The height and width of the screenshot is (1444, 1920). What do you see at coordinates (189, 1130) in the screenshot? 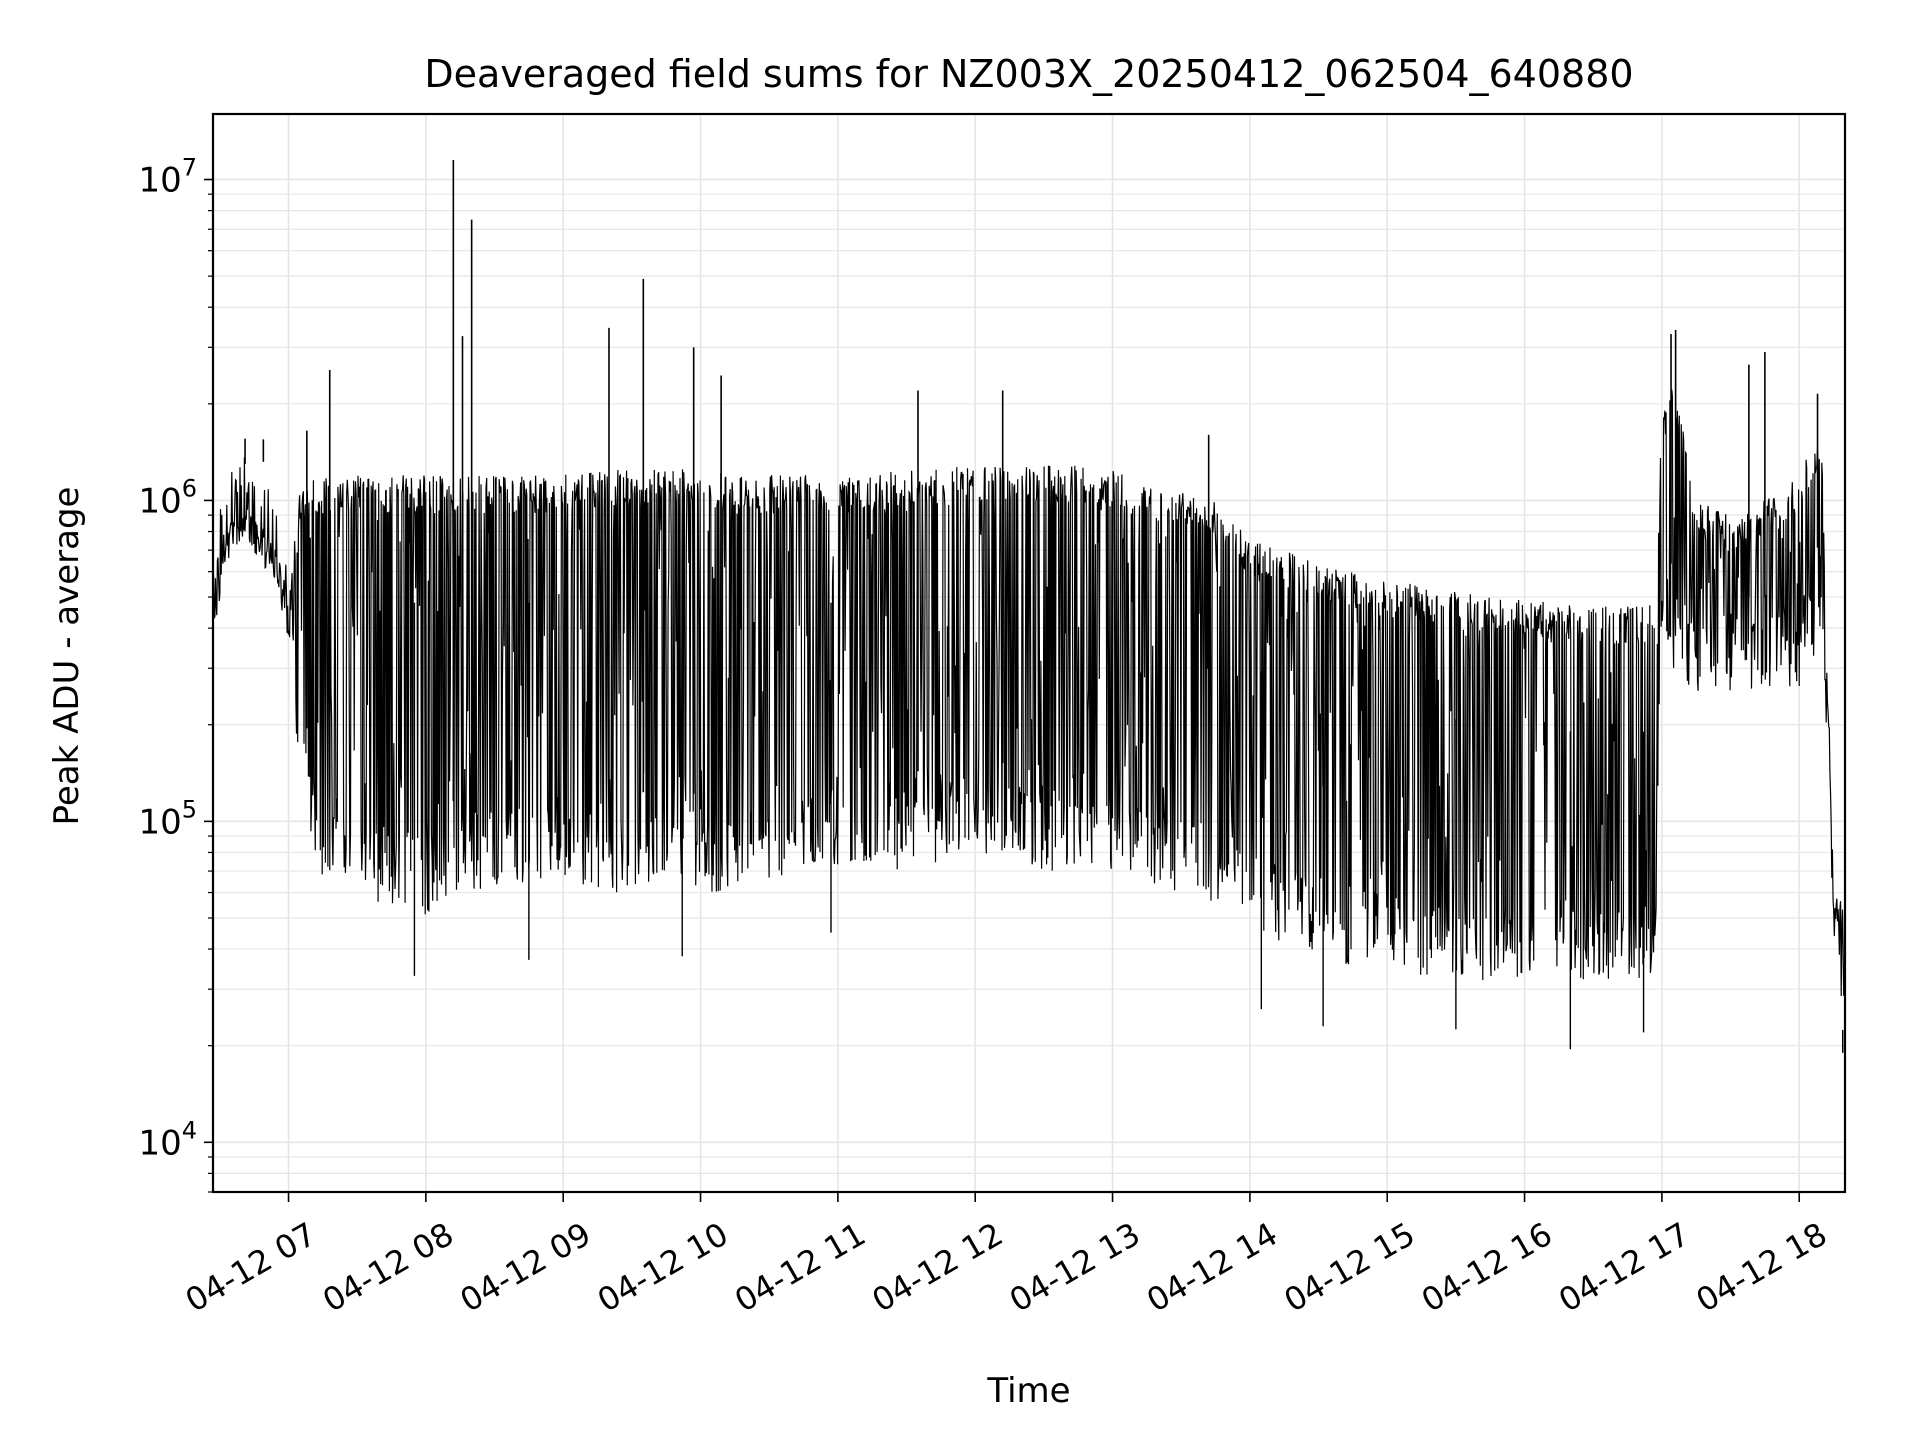
I see `y-tick-exponent: 4` at bounding box center [189, 1130].